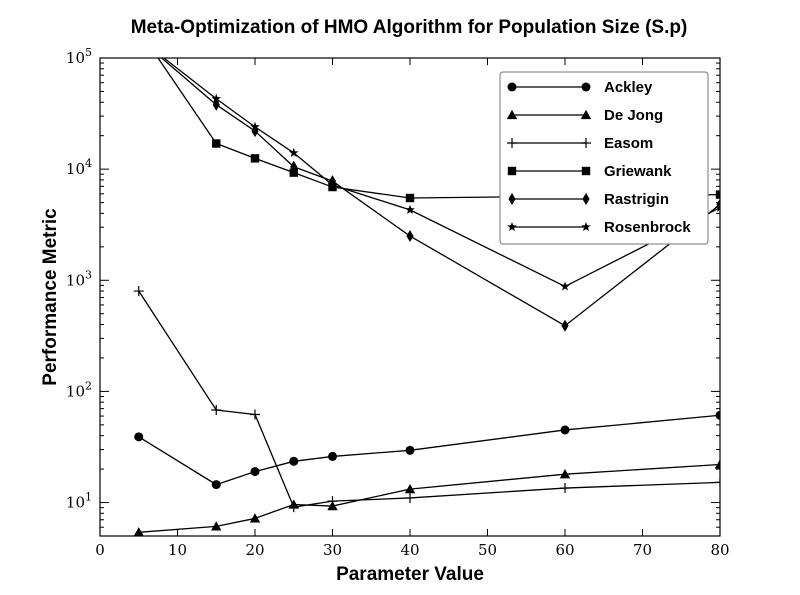 This screenshot has height=595, width=800. What do you see at coordinates (628, 87) in the screenshot?
I see `legend-label: Ackley` at bounding box center [628, 87].